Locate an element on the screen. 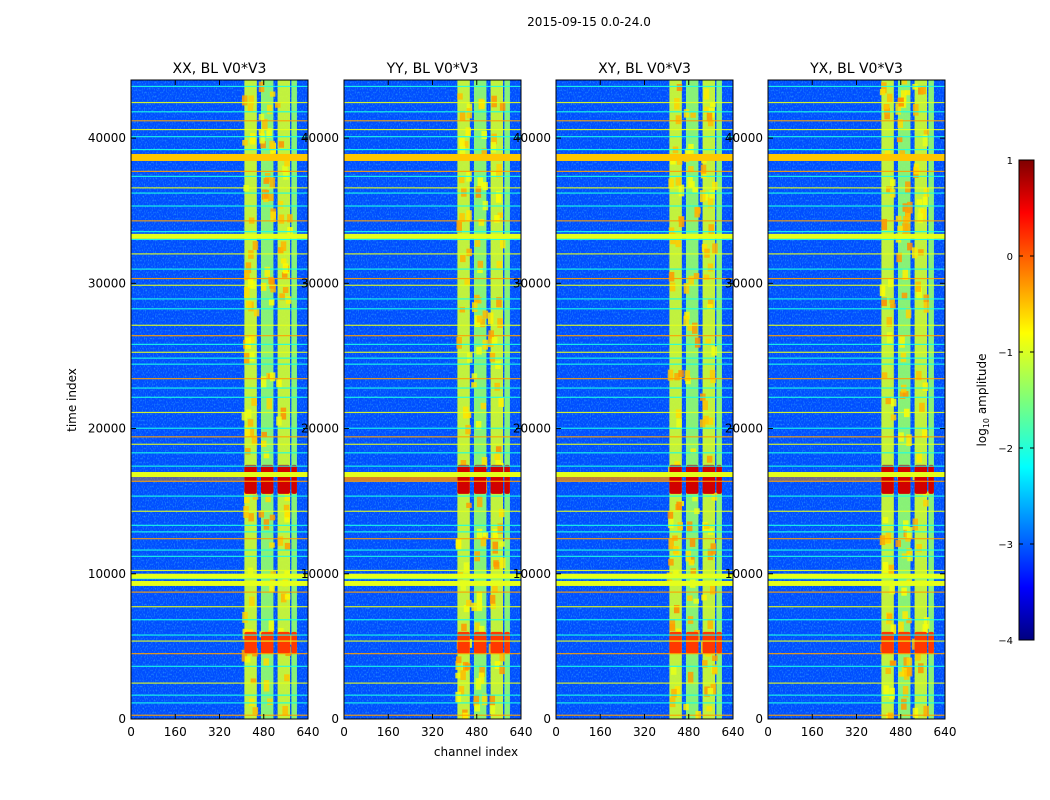 Image resolution: width=1050 pixels, height=800 pixels. x-tick-label: 160 is located at coordinates (388, 732).